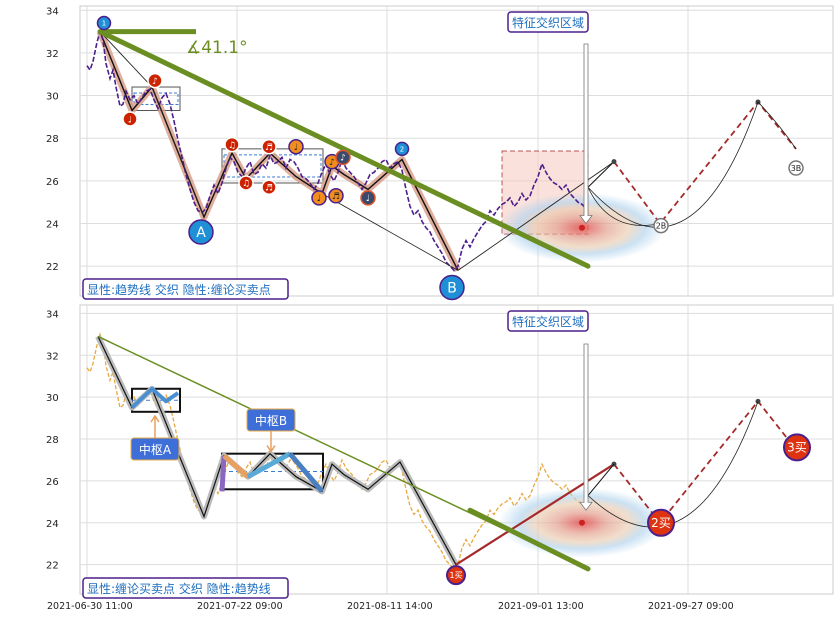 This screenshot has width=839, height=621. Describe the element at coordinates (390, 606) in the screenshot. I see `x-tick-label: 2021-08-11 14:00` at that location.